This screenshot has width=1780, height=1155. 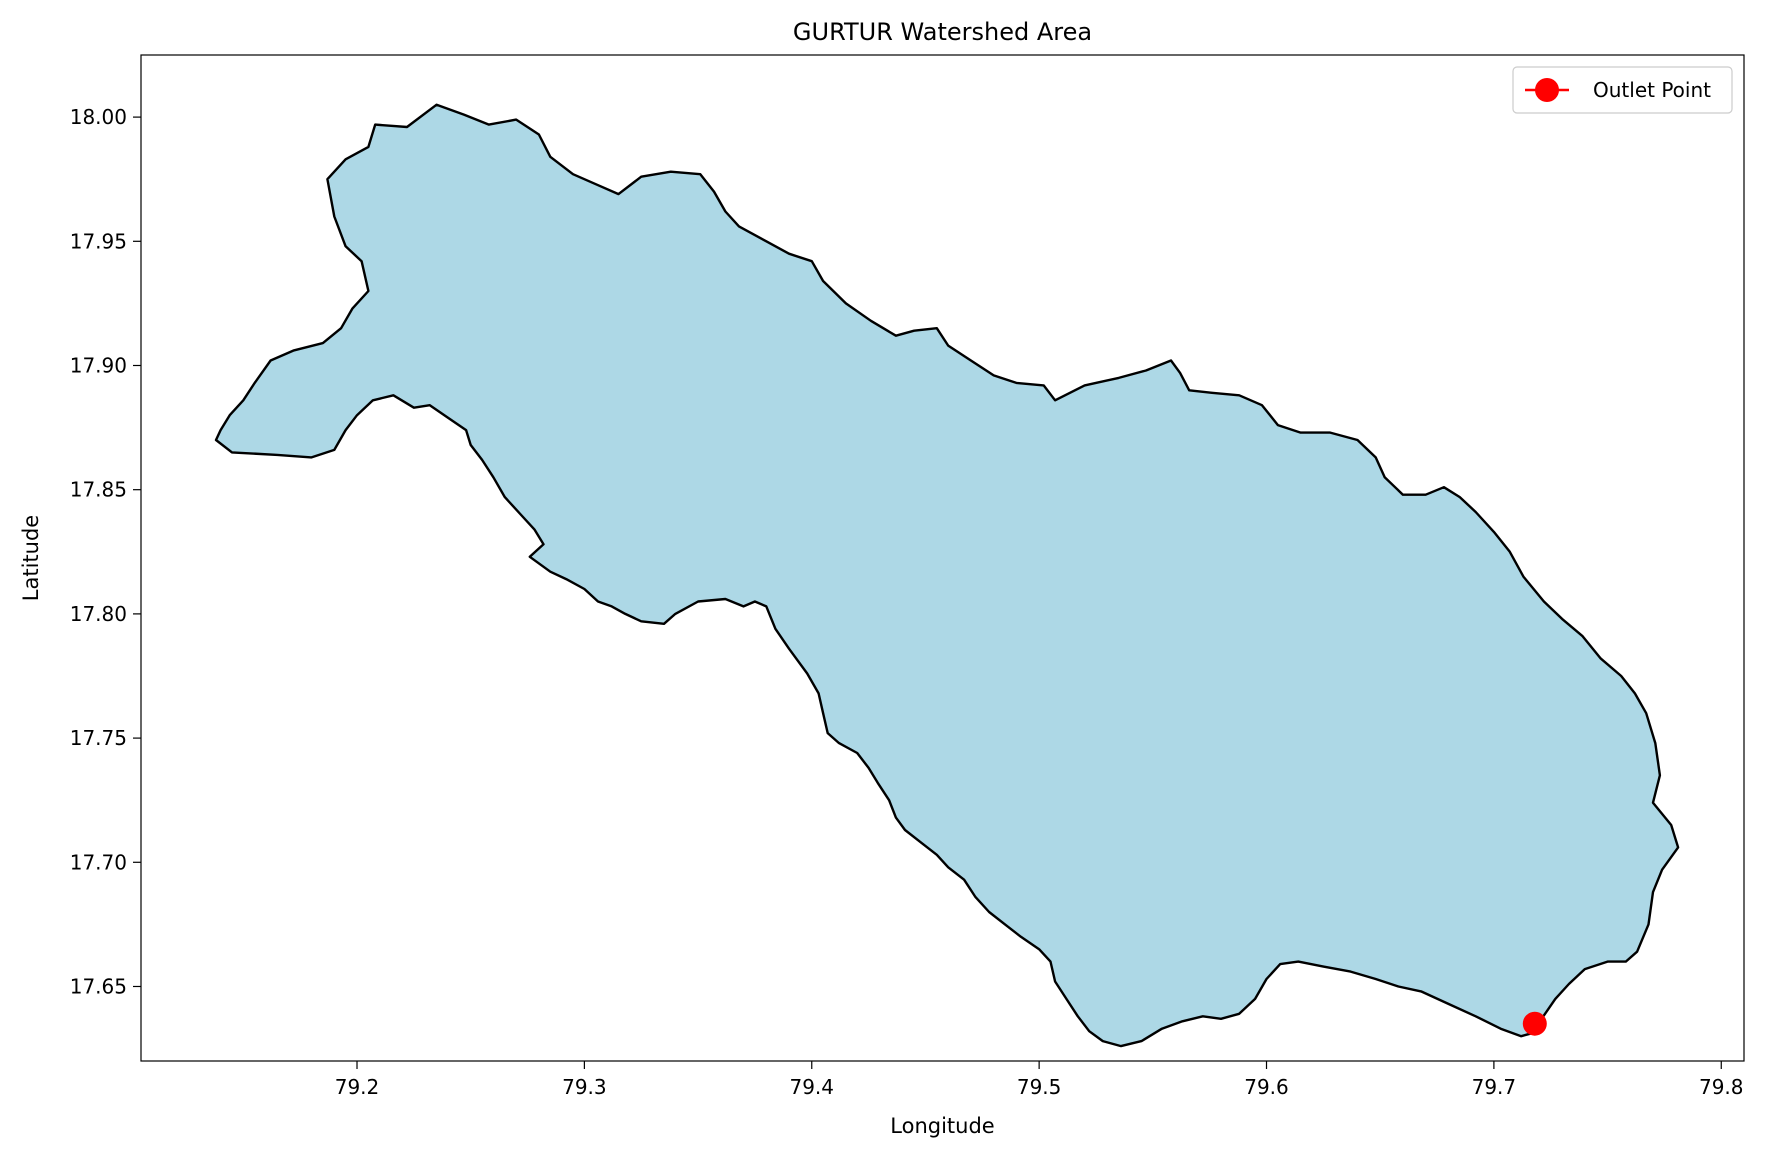 I want to click on y-tick-label: 17.70, so click(x=98, y=862).